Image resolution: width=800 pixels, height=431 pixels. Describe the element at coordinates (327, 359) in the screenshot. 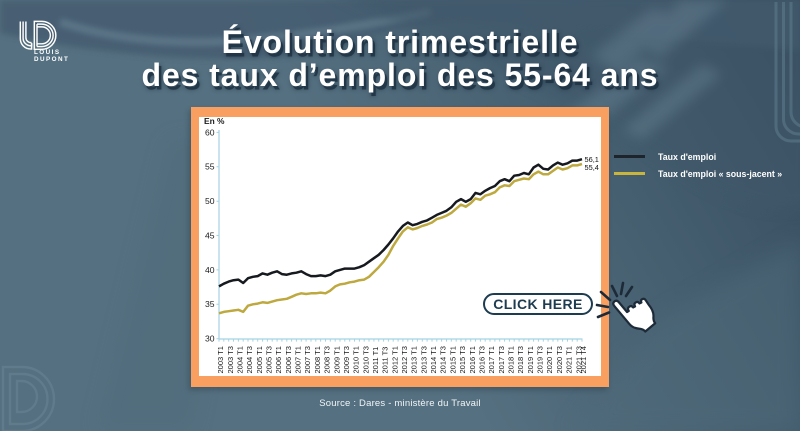

I see `svg-text: 2008 T3` at that location.